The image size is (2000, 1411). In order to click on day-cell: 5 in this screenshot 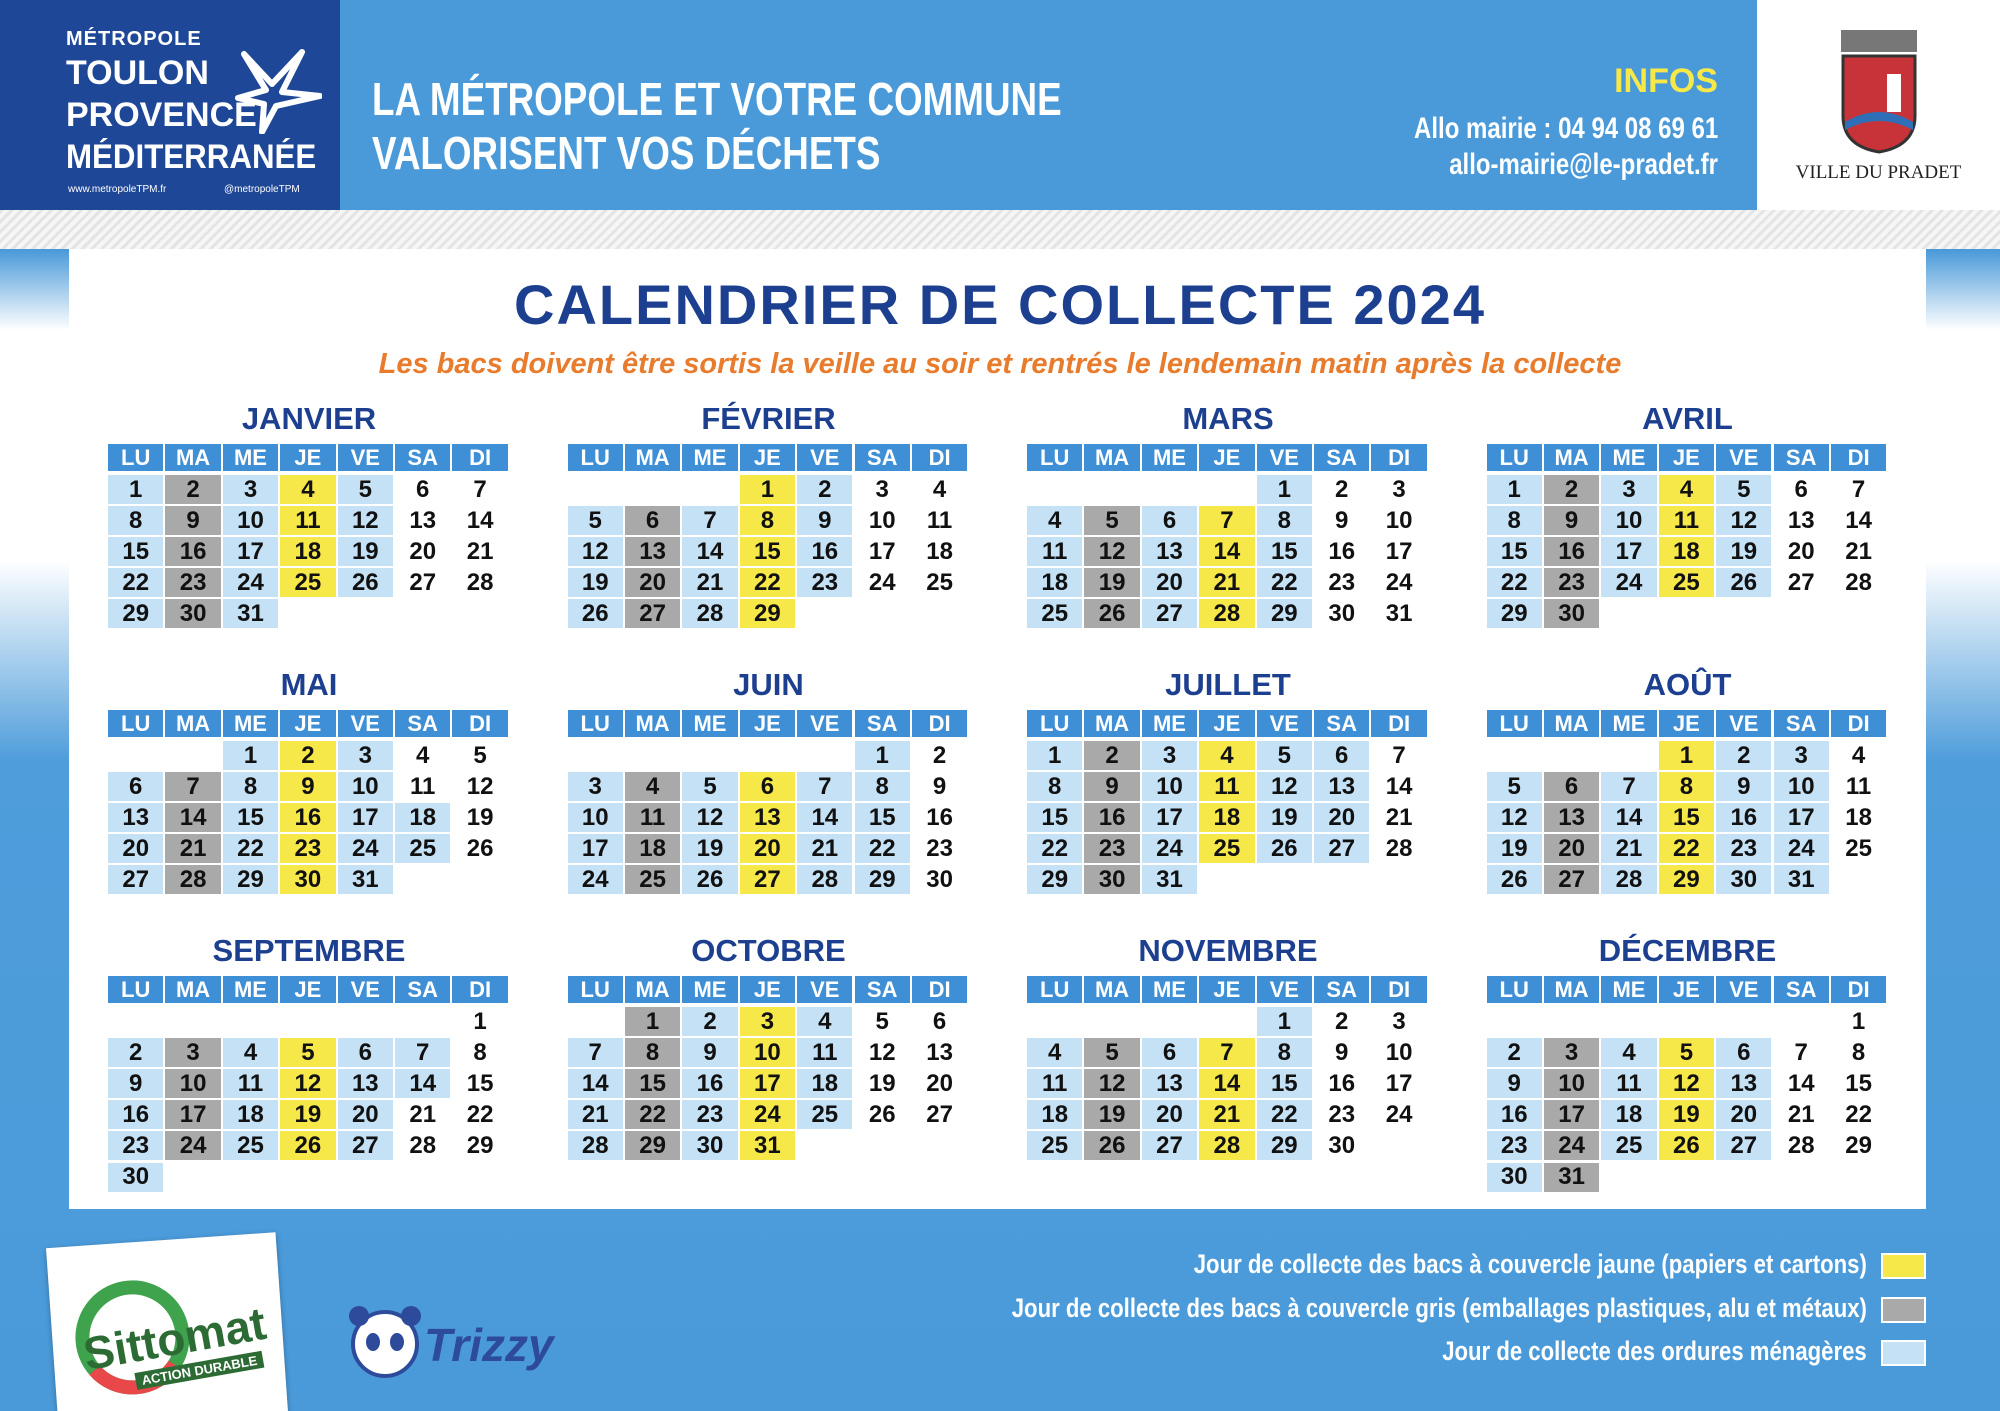, I will do `click(1284, 755)`.